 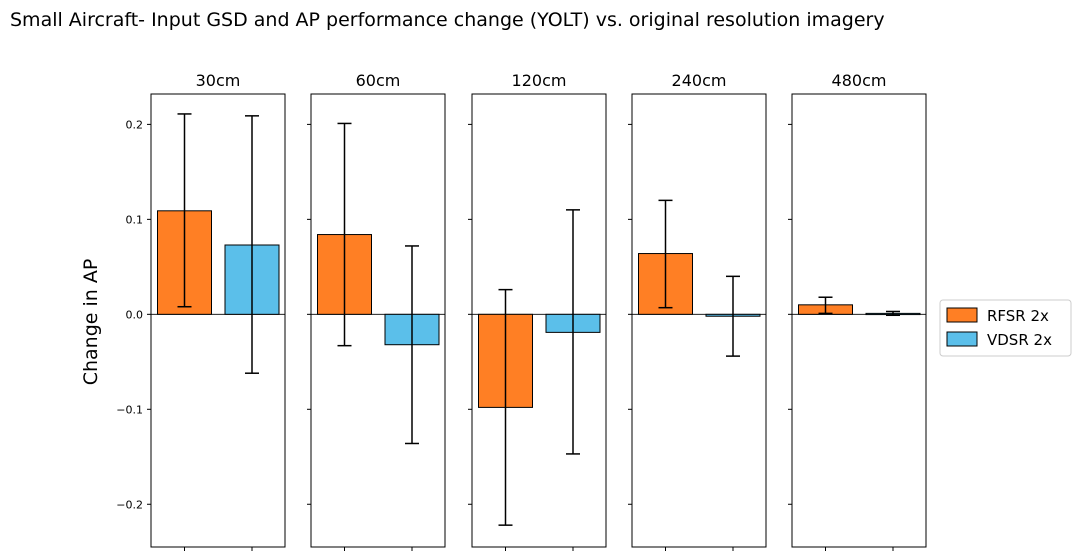 I want to click on legend: RFSR 2x VDSR 2x, so click(x=1005, y=328).